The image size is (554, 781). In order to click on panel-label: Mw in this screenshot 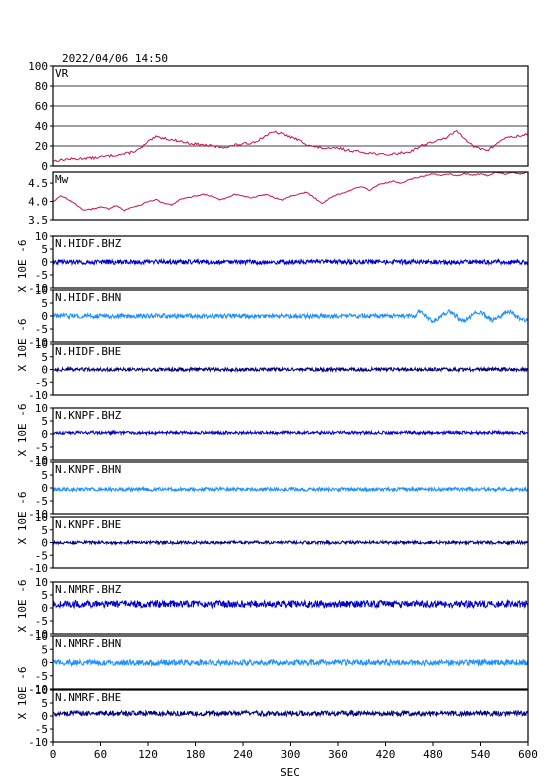, I will do `click(62, 179)`.